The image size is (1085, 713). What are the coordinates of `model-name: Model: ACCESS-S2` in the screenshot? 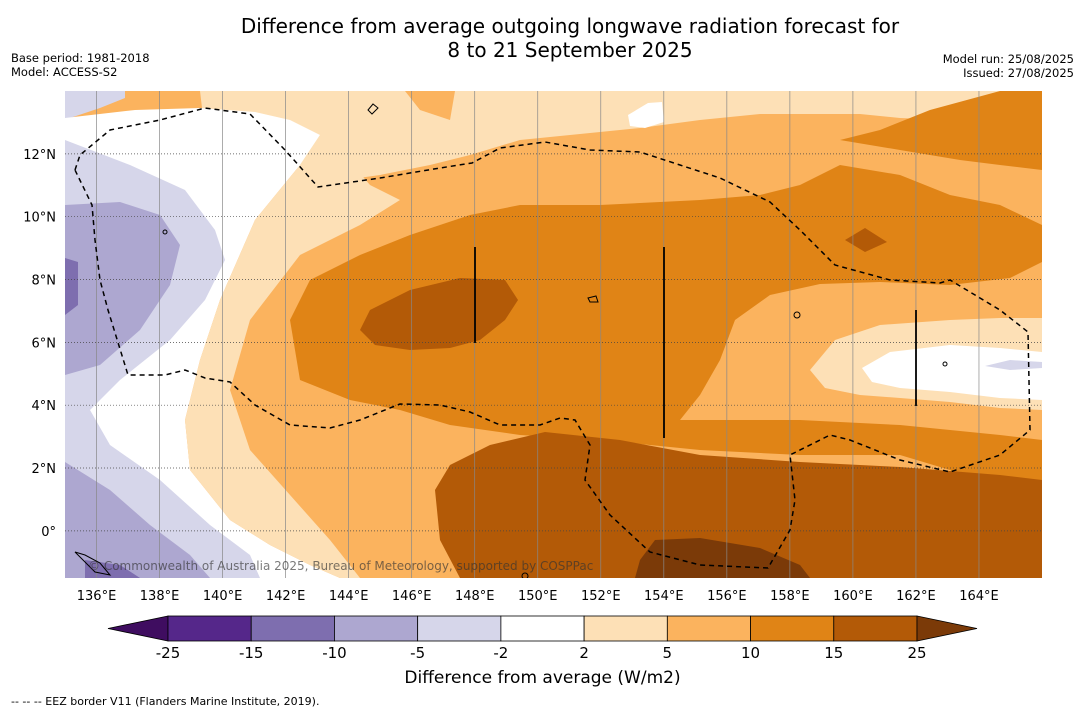 It's located at (64, 72).